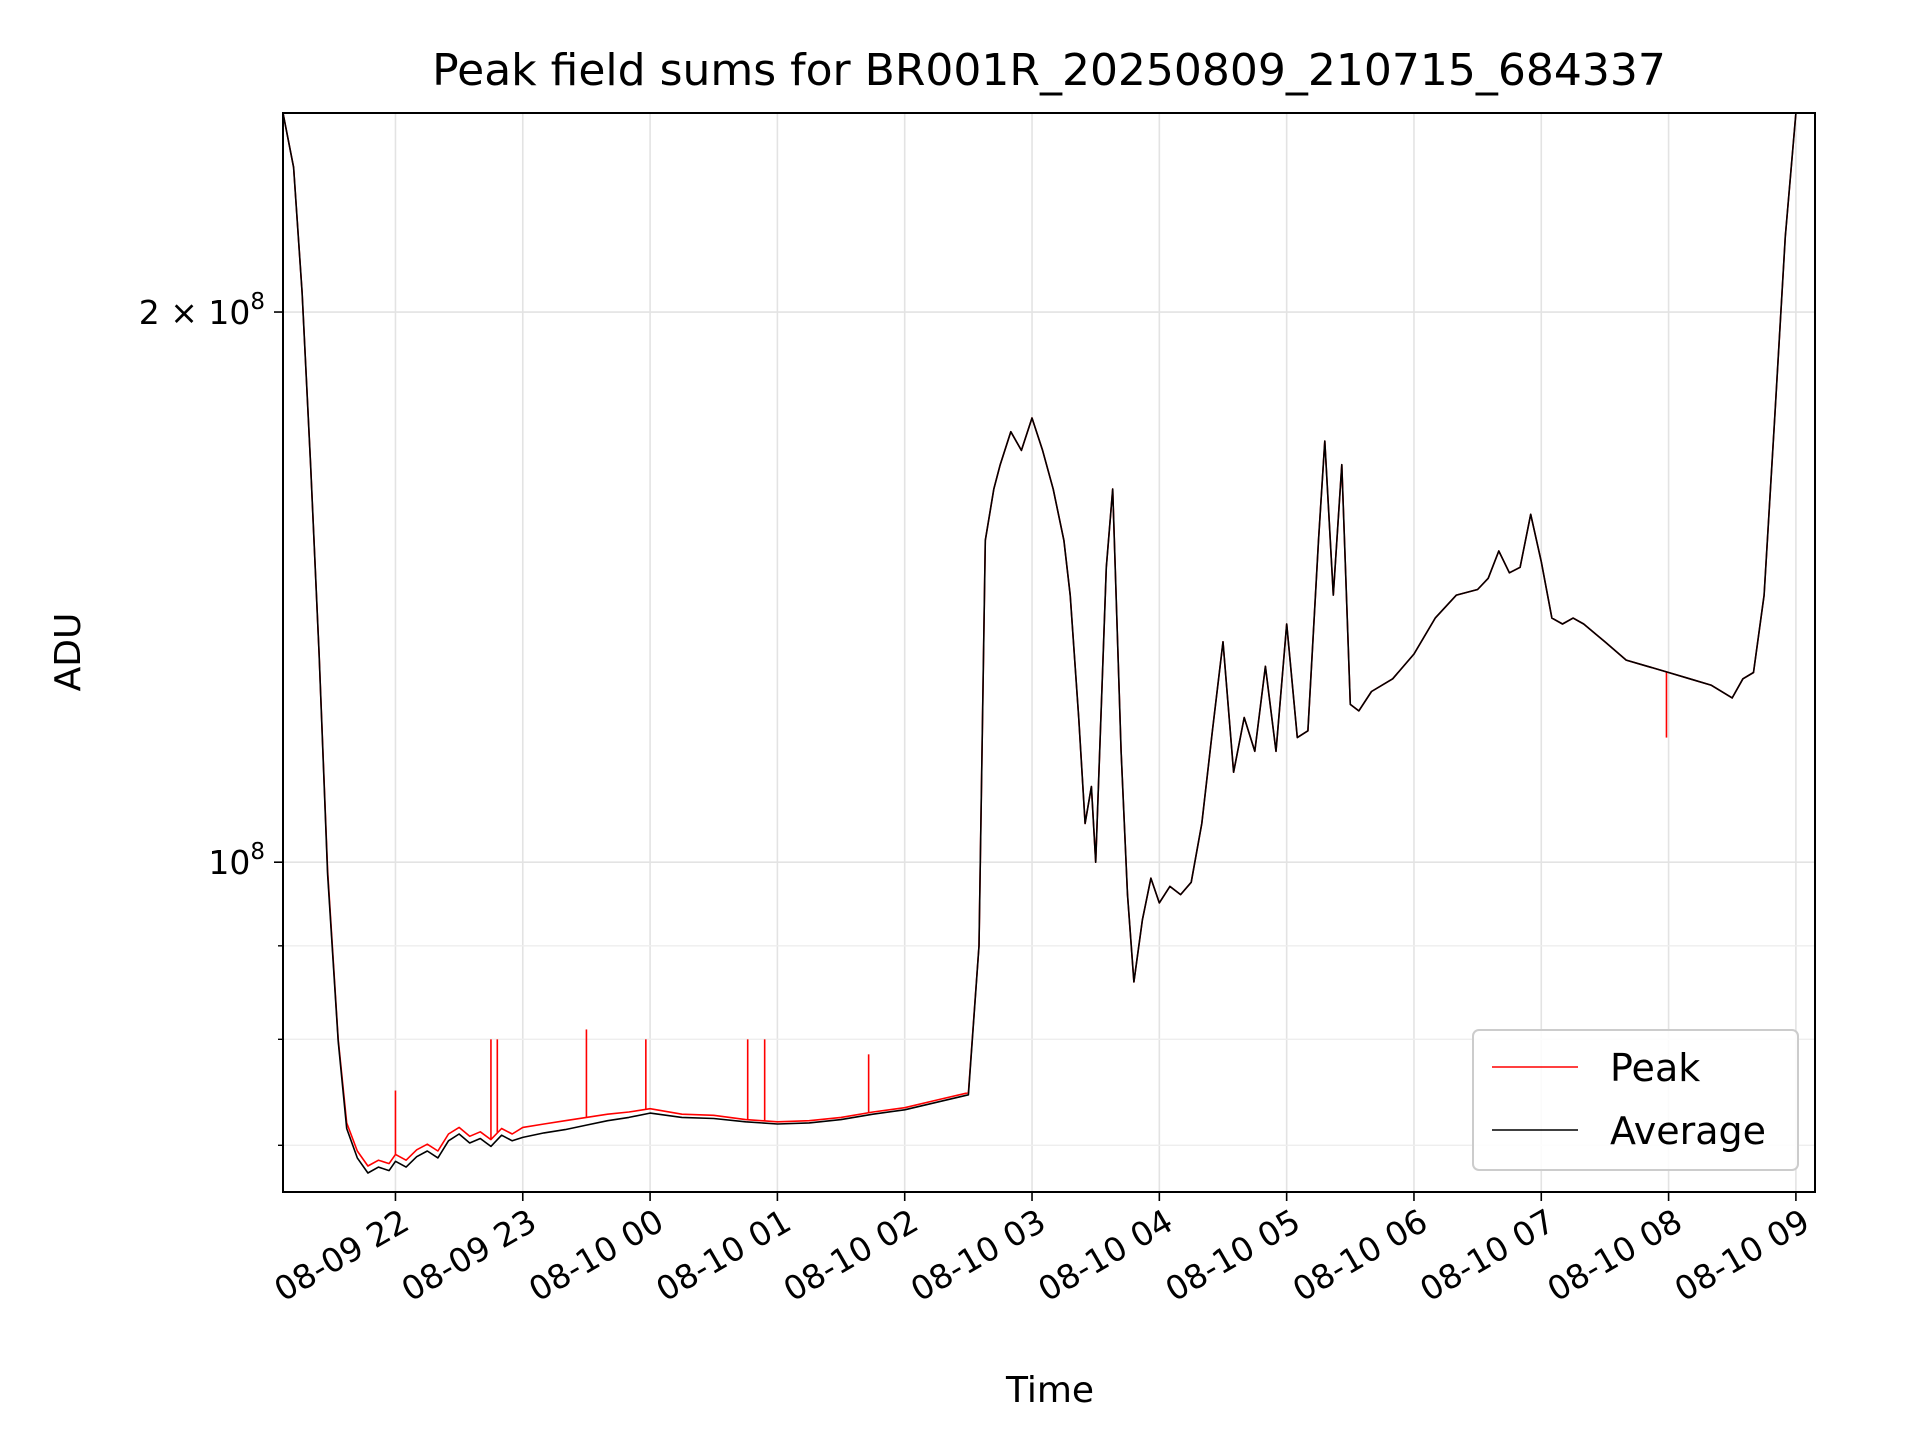 This screenshot has width=1920, height=1440. Describe the element at coordinates (236, 860) in the screenshot. I see `y-tick-label: 108` at that location.